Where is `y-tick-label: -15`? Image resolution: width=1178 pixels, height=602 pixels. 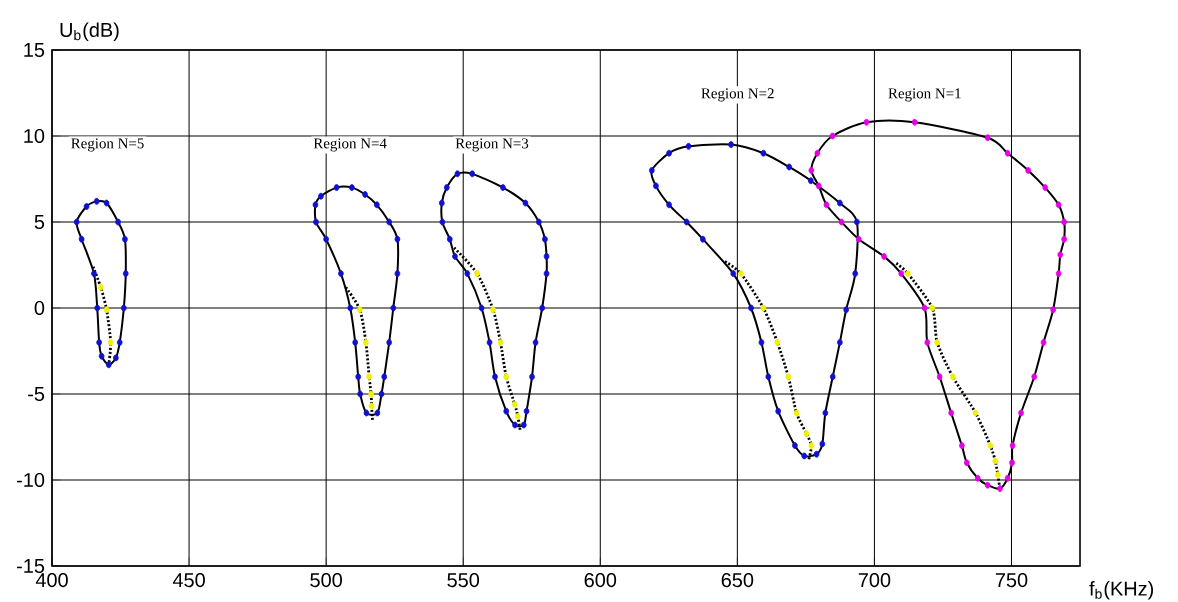 y-tick-label: -15 is located at coordinates (31, 566).